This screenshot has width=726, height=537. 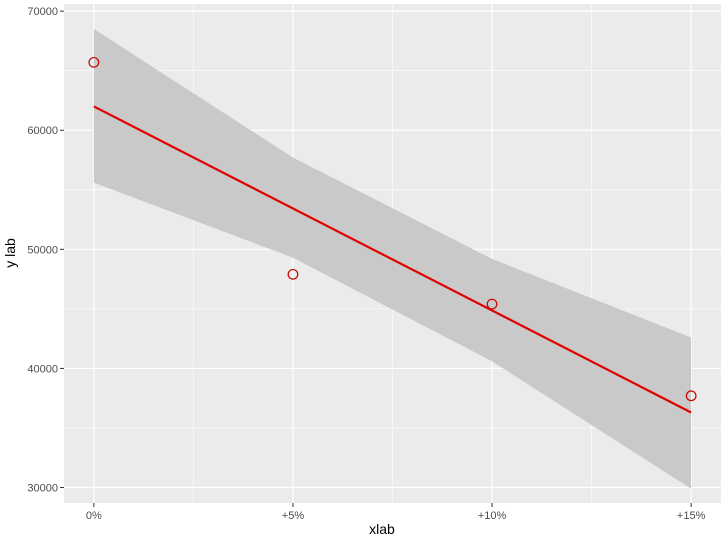 I want to click on x-axis-title: xlab, so click(x=382, y=529).